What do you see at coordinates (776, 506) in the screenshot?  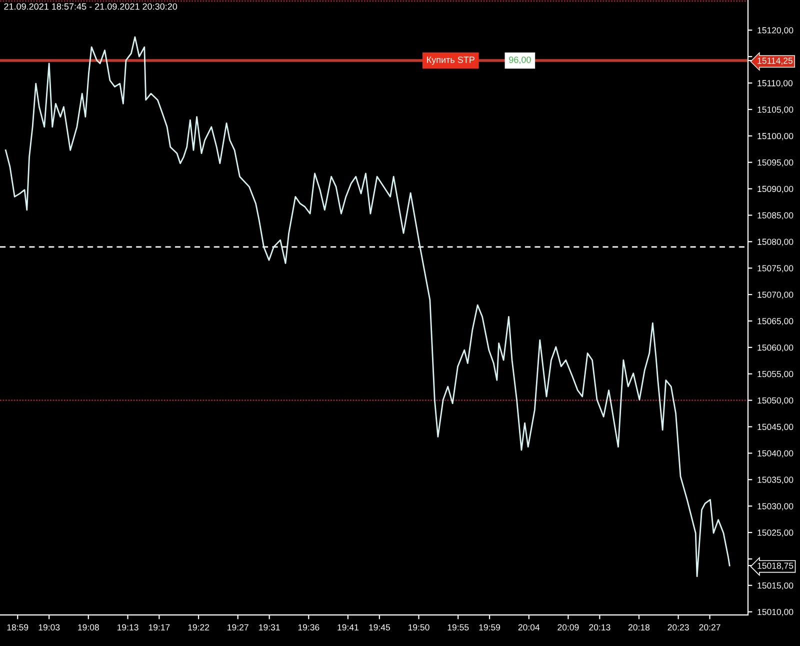 I see `y-tick-label: 15030,00` at bounding box center [776, 506].